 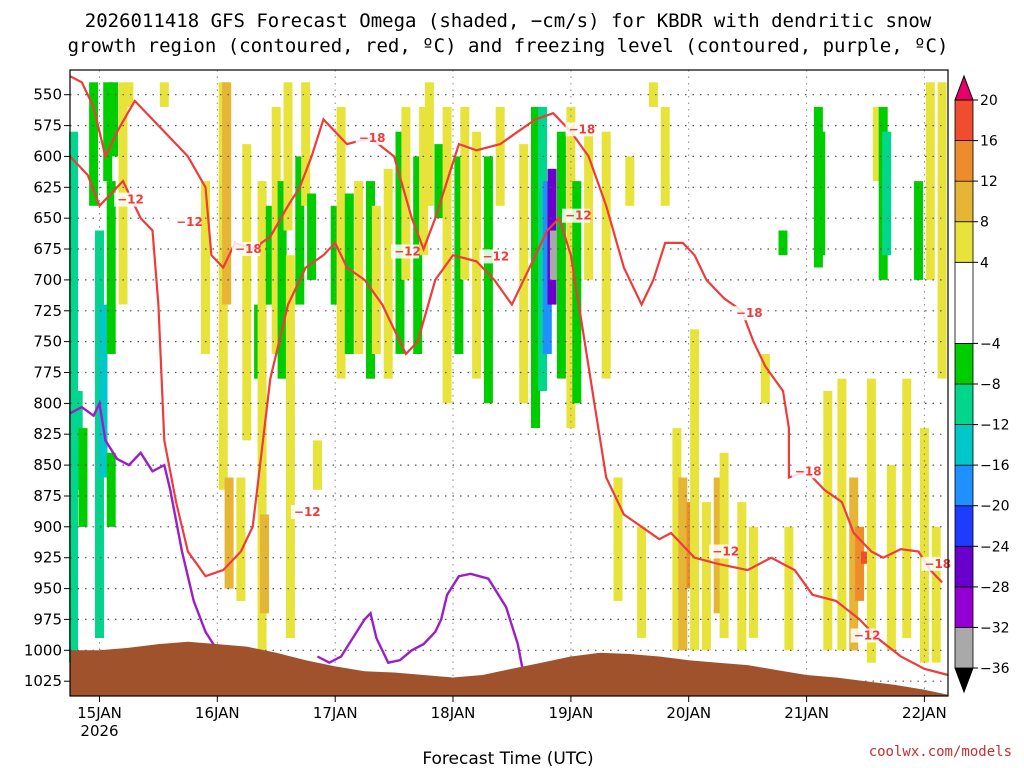 What do you see at coordinates (47, 589) in the screenshot?
I see `y-tick-label: 950` at bounding box center [47, 589].